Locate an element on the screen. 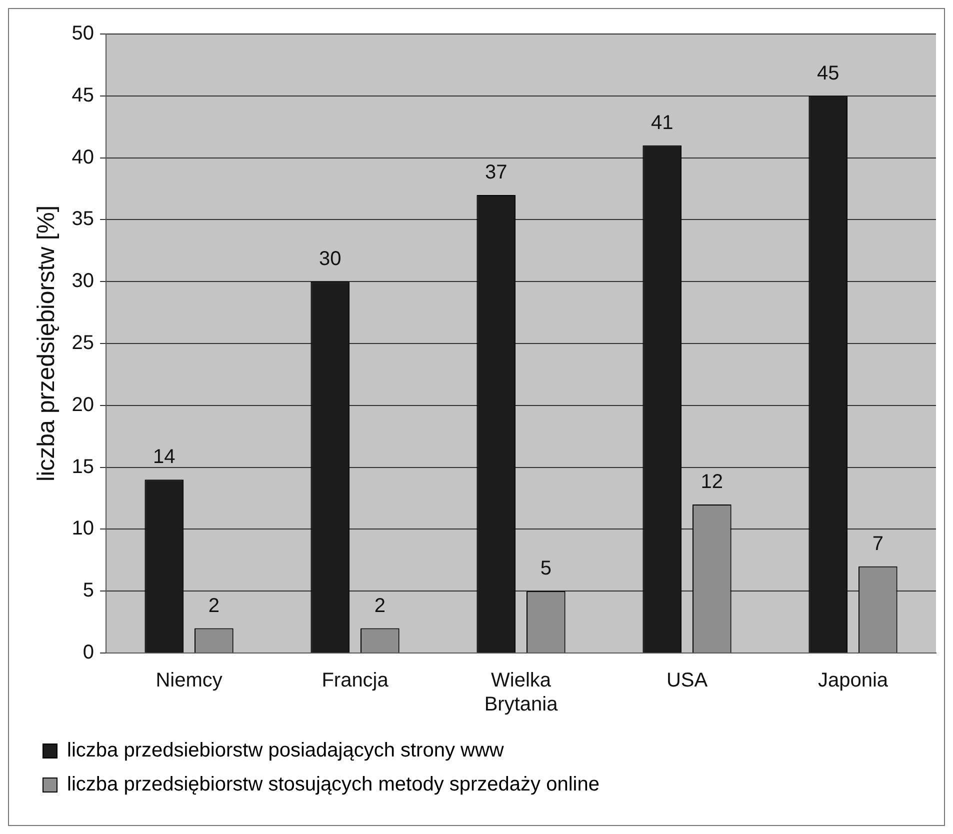 The width and height of the screenshot is (953, 834). y-tick-label: 10 is located at coordinates (83, 529).